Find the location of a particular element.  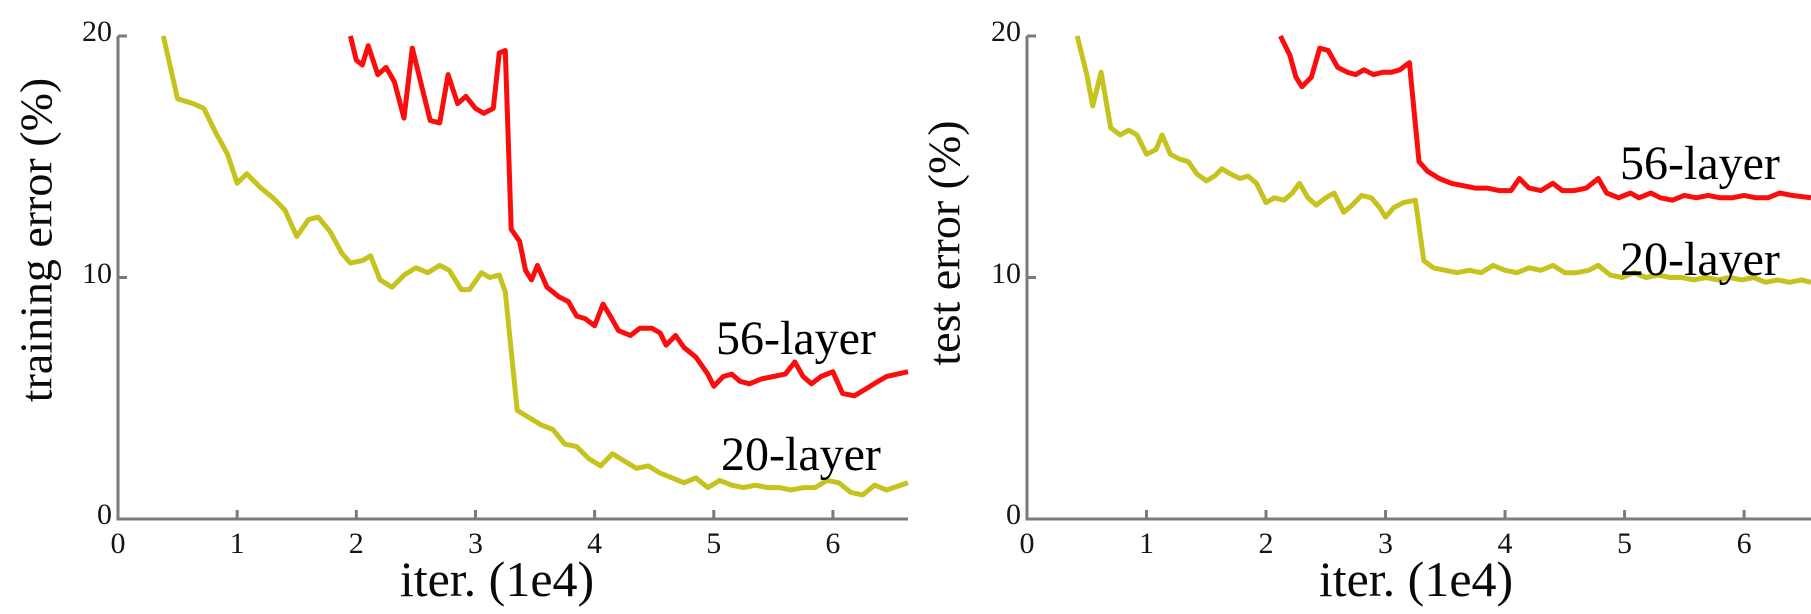

y-axis-label-training-error: training error (%) is located at coordinates (36, 240).